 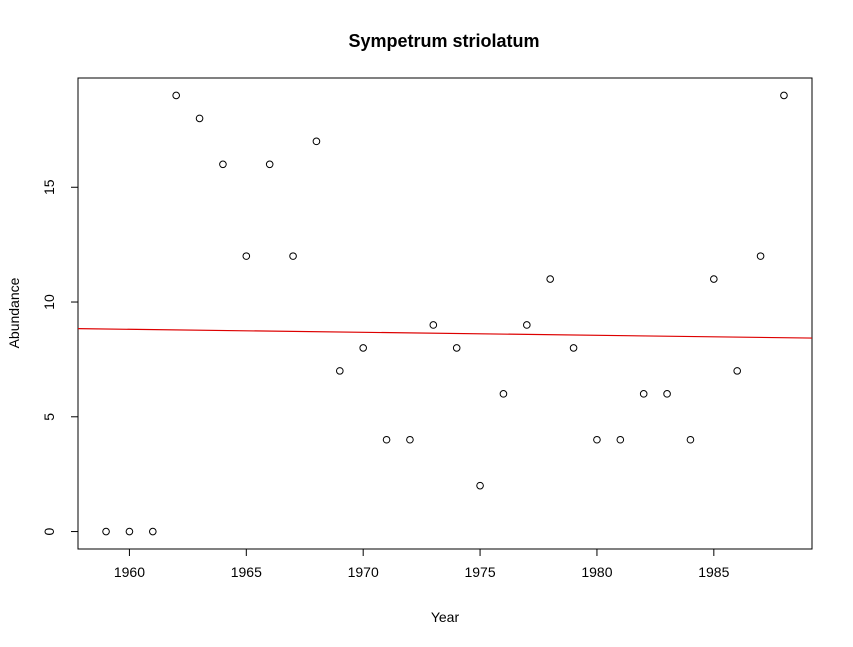 What do you see at coordinates (445, 617) in the screenshot?
I see `x-axis-label: Year` at bounding box center [445, 617].